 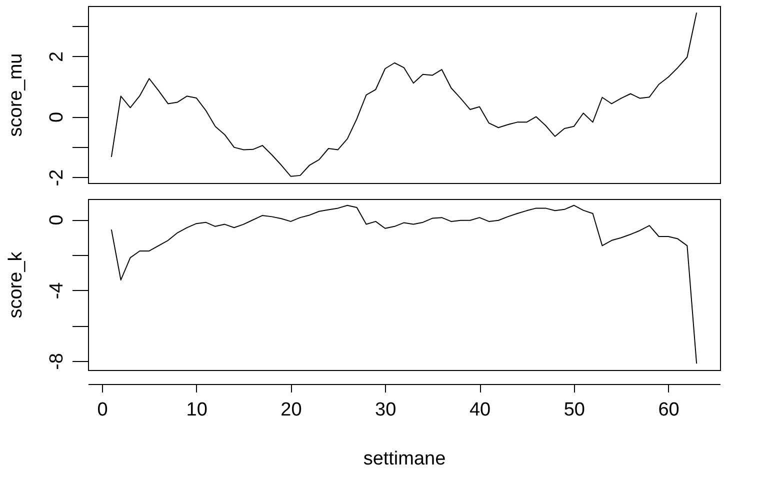 I want to click on x-axis-title: settimane, so click(x=404, y=459).